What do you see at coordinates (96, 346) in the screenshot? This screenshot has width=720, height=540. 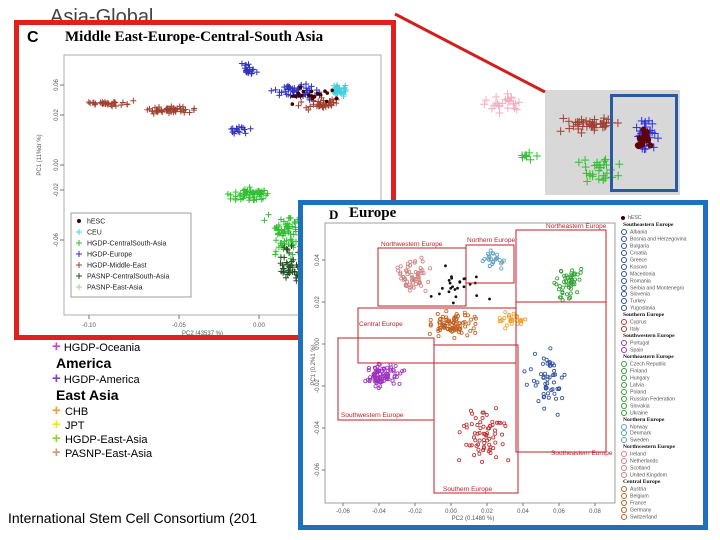 I see `legend-row-oceania: + HGDP-Oceania` at bounding box center [96, 346].